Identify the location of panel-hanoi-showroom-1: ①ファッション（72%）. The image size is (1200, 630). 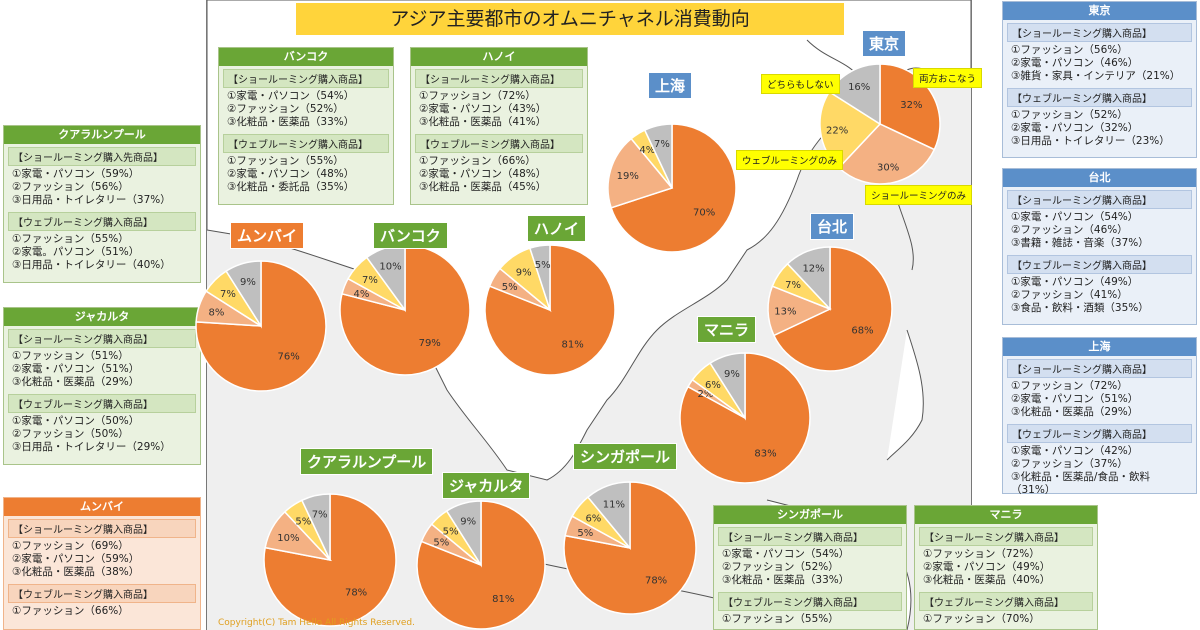
(477, 96).